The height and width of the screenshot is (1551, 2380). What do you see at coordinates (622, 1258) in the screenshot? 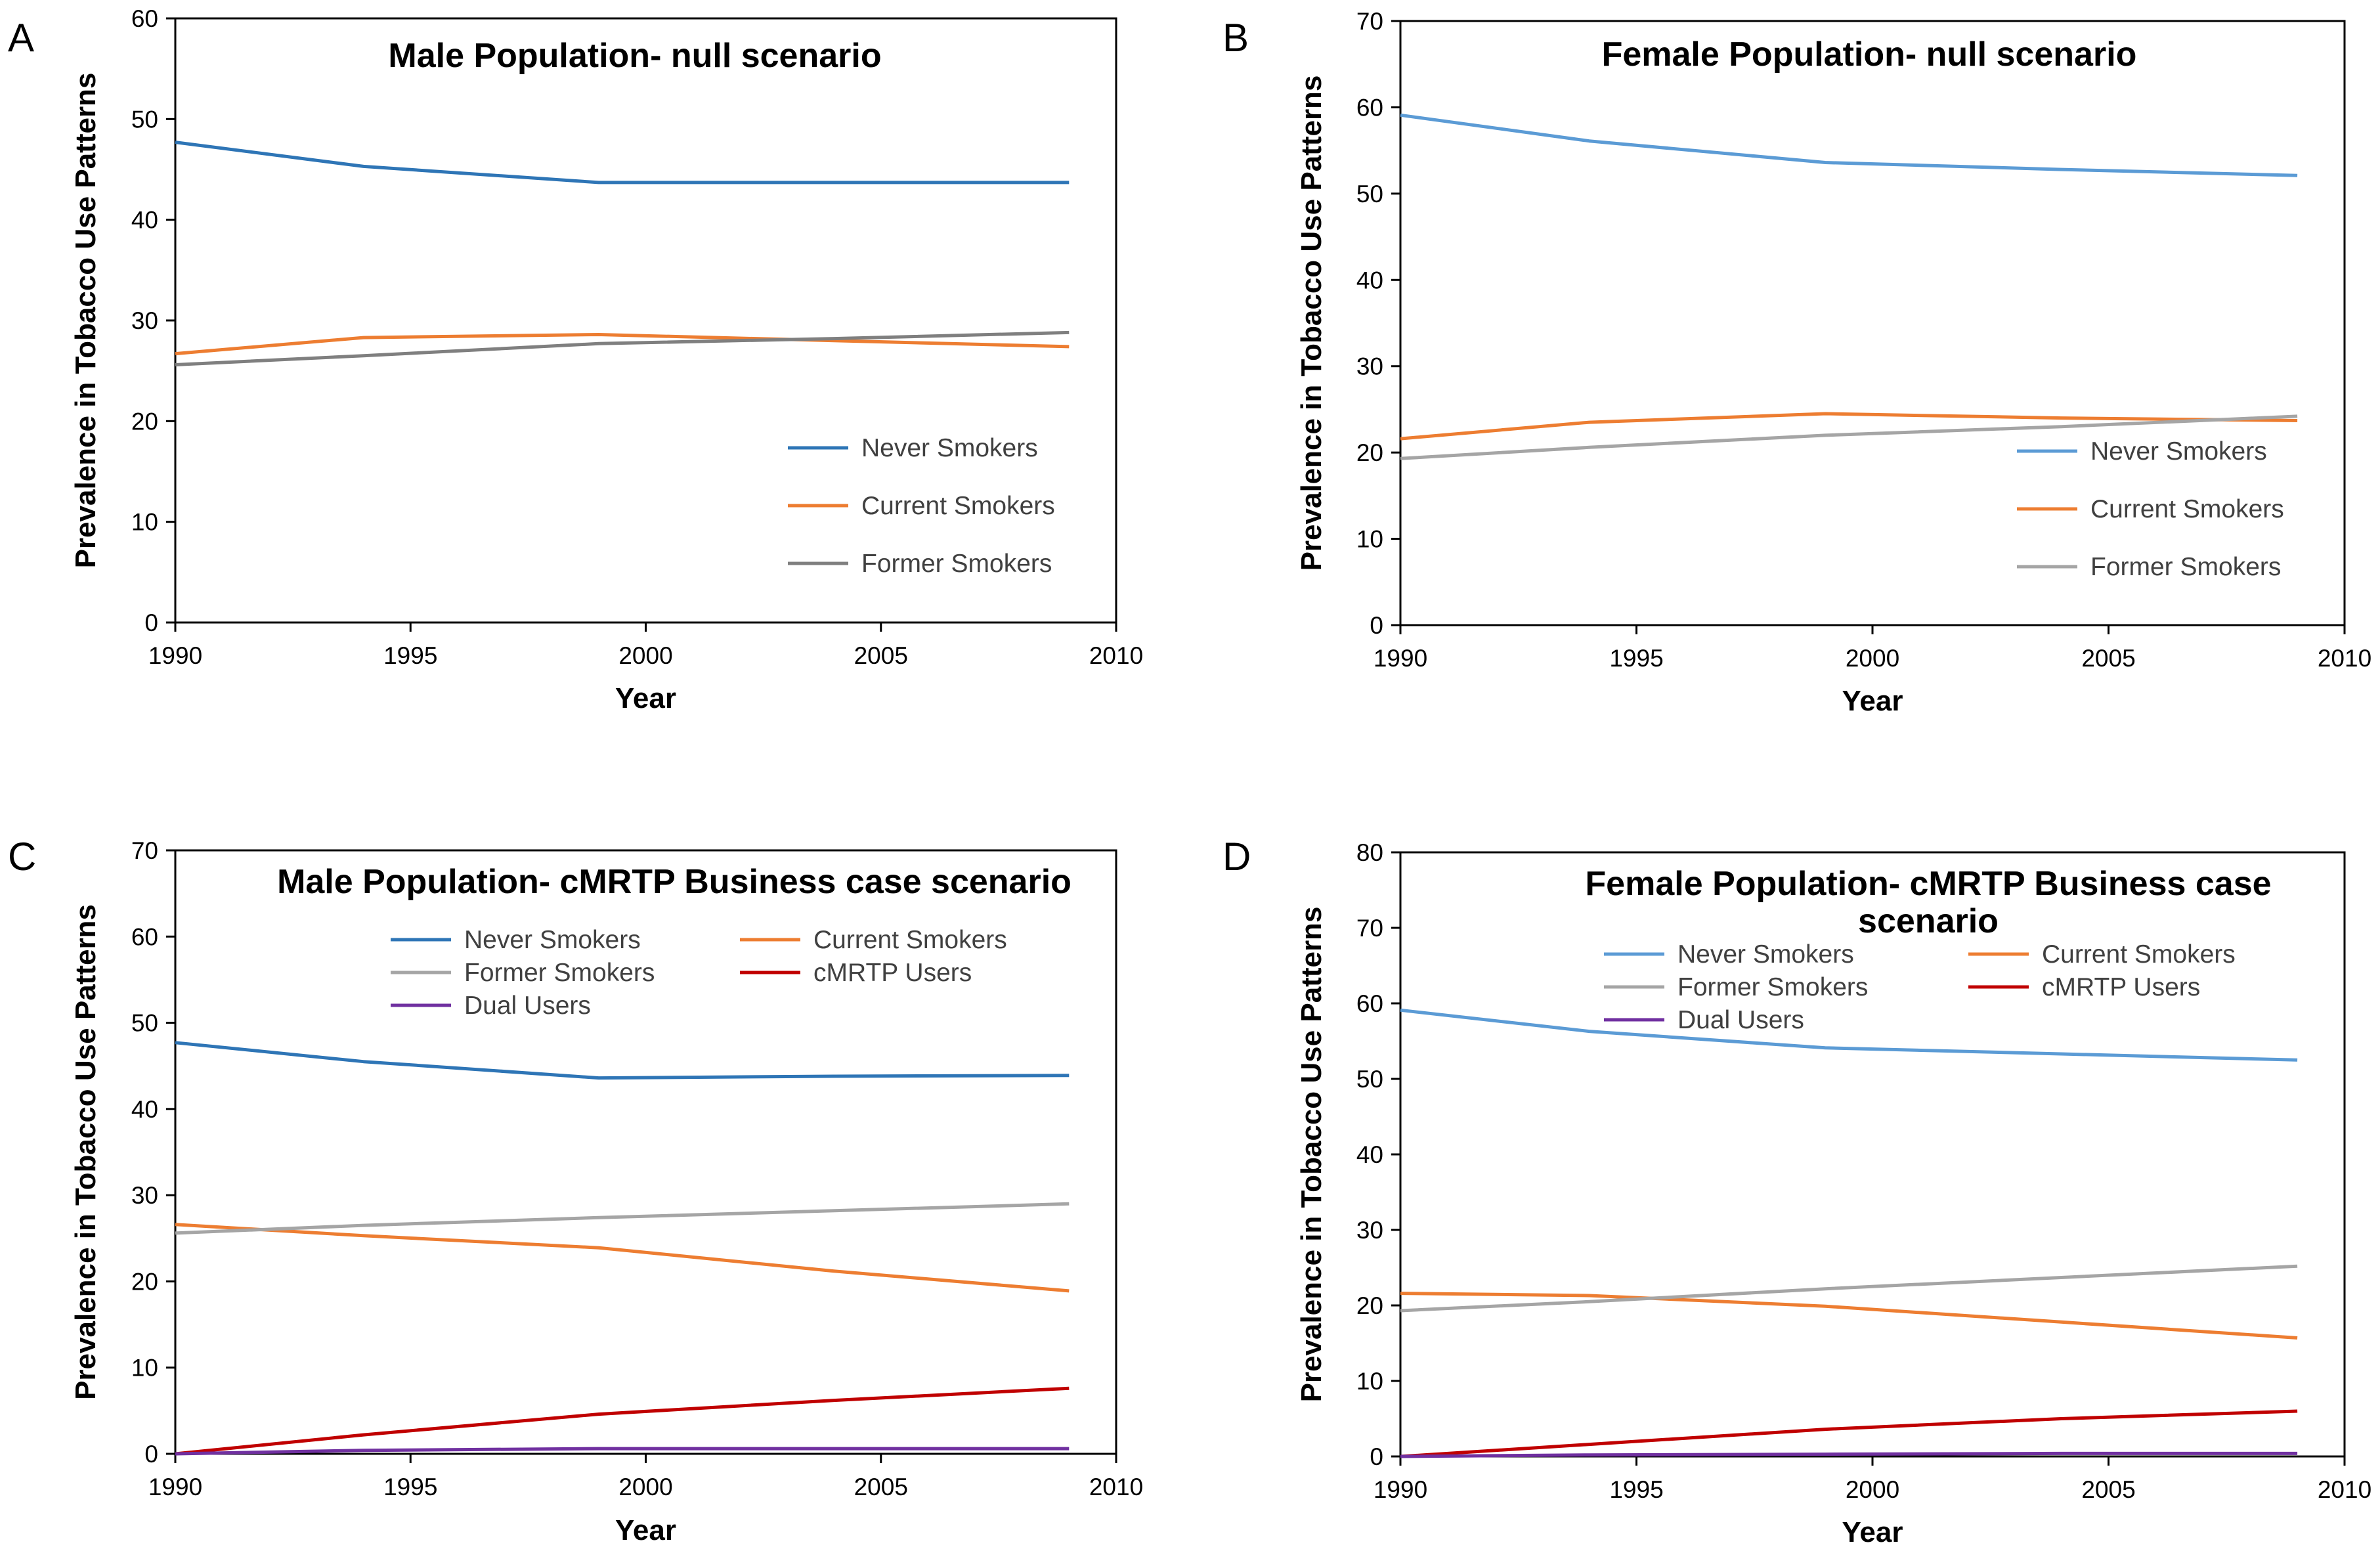
I see `panel-c-series-current-smokers` at bounding box center [622, 1258].